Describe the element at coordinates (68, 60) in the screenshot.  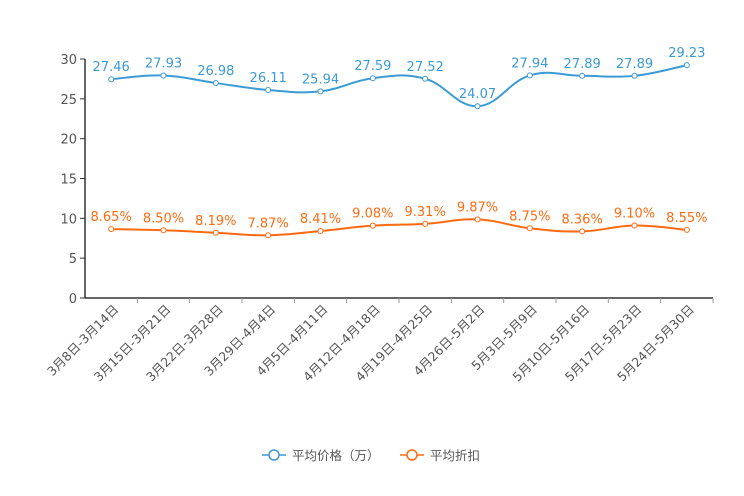
I see `y-tick-label: 30` at that location.